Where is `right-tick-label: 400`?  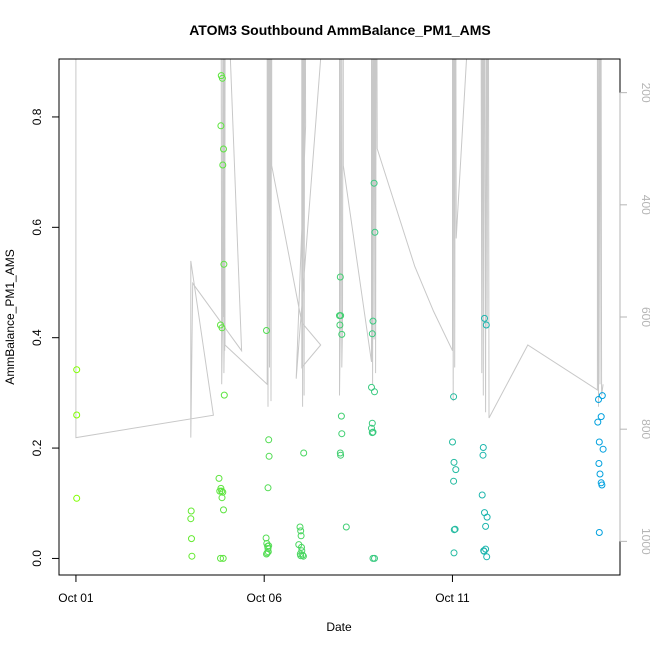 right-tick-label: 400 is located at coordinates (644, 205).